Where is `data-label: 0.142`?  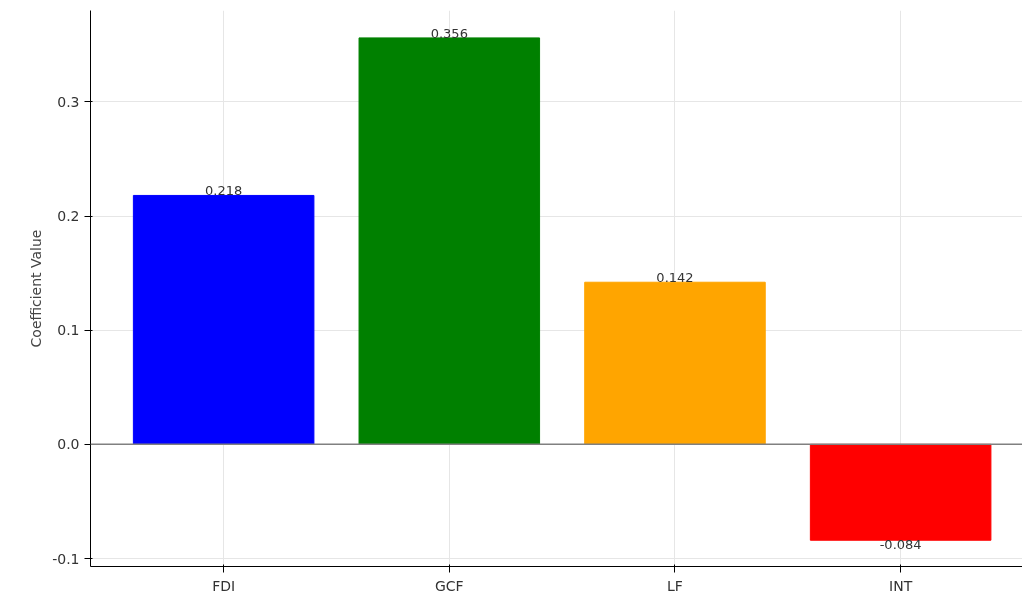 data-label: 0.142 is located at coordinates (675, 278).